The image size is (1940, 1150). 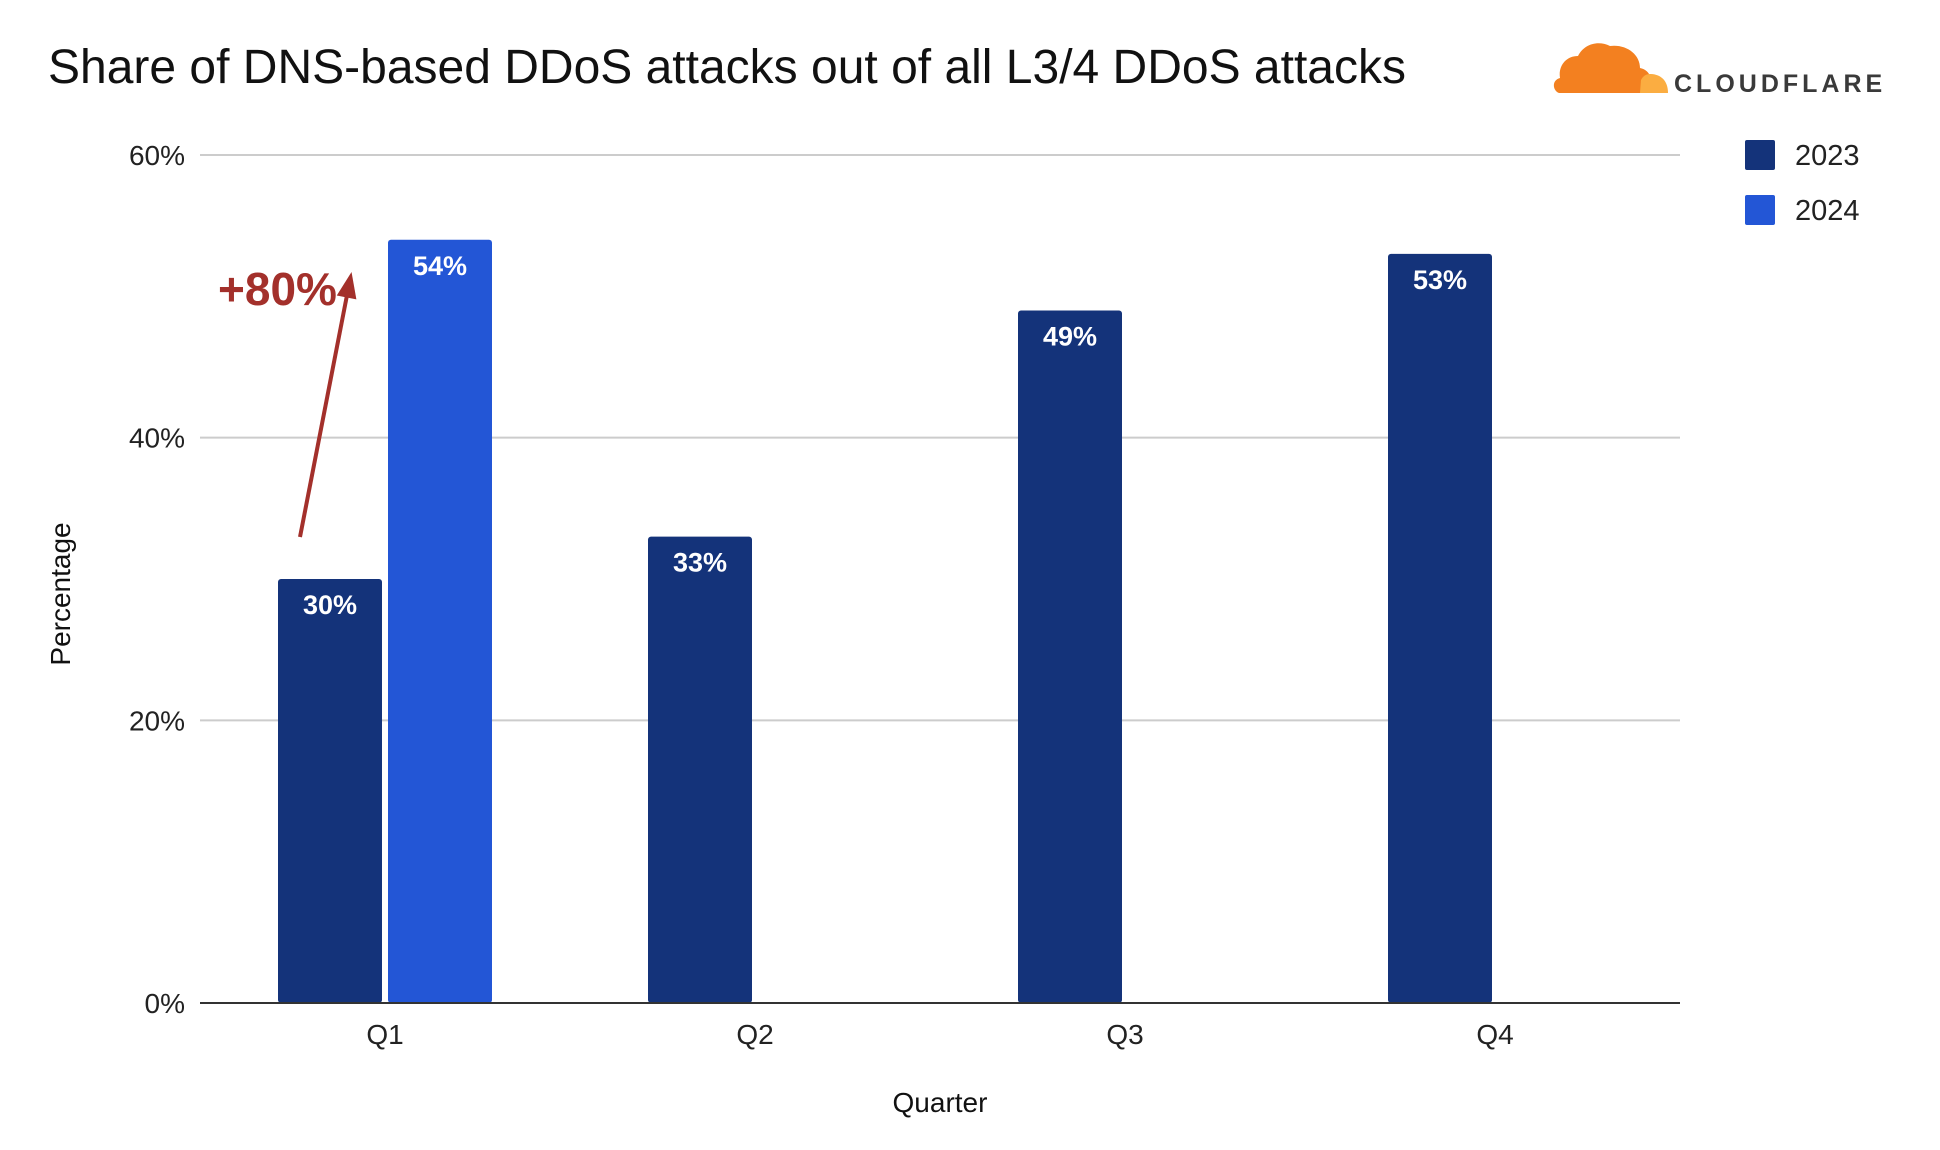 What do you see at coordinates (277, 289) in the screenshot?
I see `annotation-label: +80%` at bounding box center [277, 289].